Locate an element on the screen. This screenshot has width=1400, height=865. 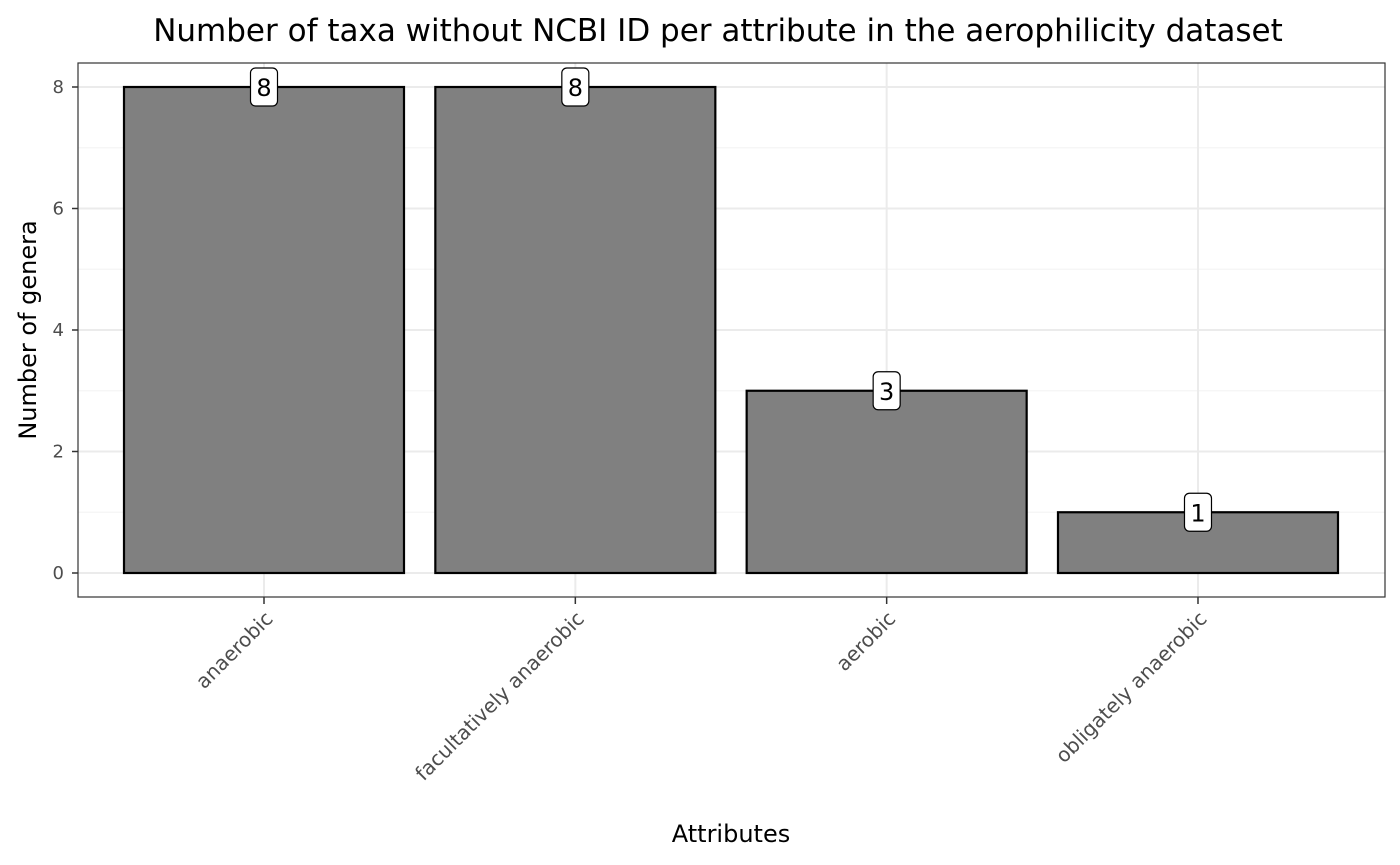
y-tick-label: 6 is located at coordinates (58, 209).